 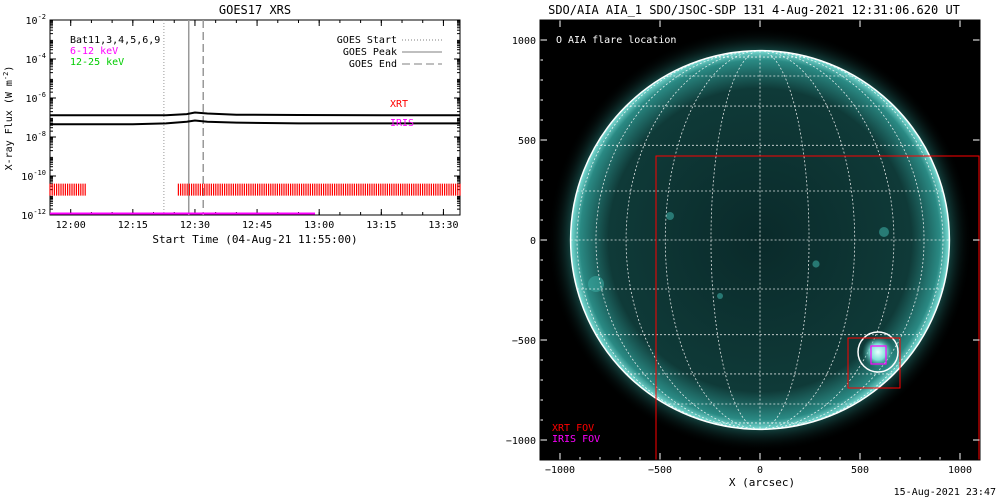 I want to click on aia-x-axis-label: X (arcsec), so click(x=762, y=482).